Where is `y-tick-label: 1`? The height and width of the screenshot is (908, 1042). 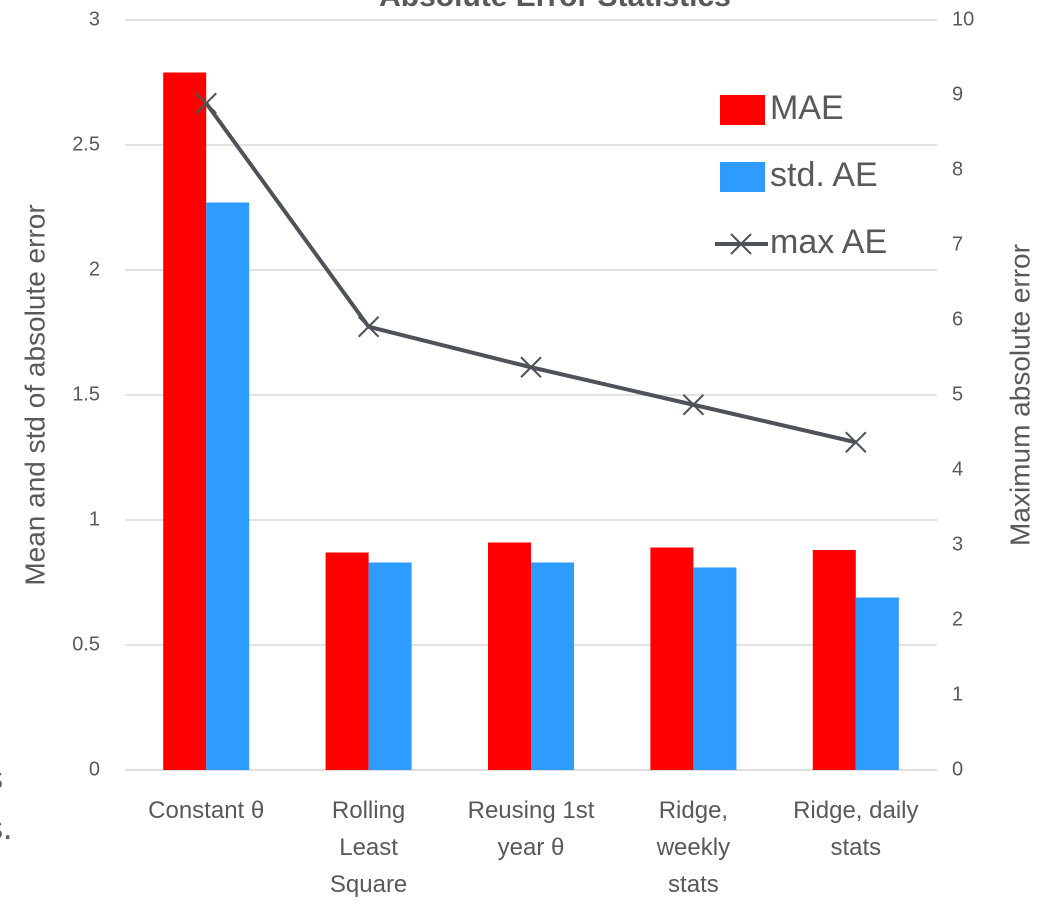 y-tick-label: 1 is located at coordinates (94, 519).